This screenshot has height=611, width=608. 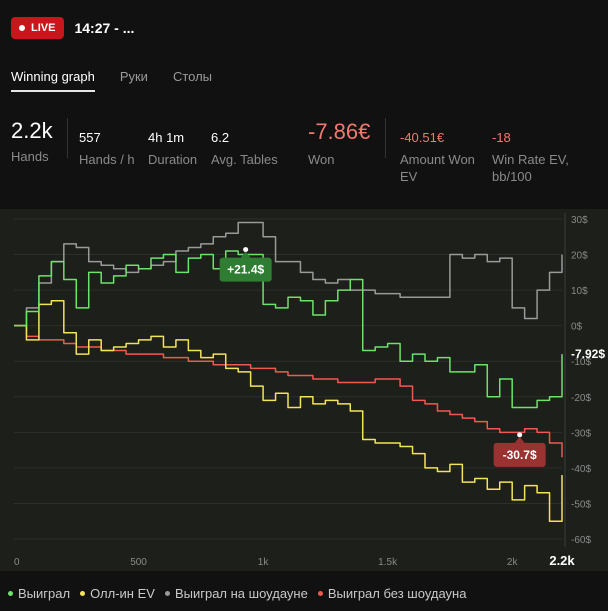 What do you see at coordinates (241, 593) in the screenshot?
I see `legend-label: Выиграл на шоудауне` at bounding box center [241, 593].